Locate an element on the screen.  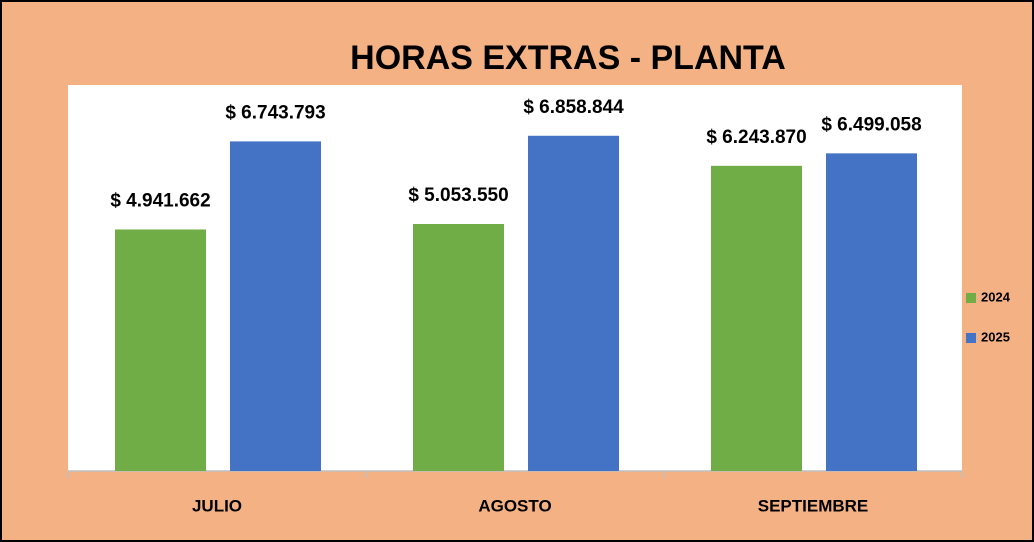
data-label: $ 6.743.793 is located at coordinates (275, 112).